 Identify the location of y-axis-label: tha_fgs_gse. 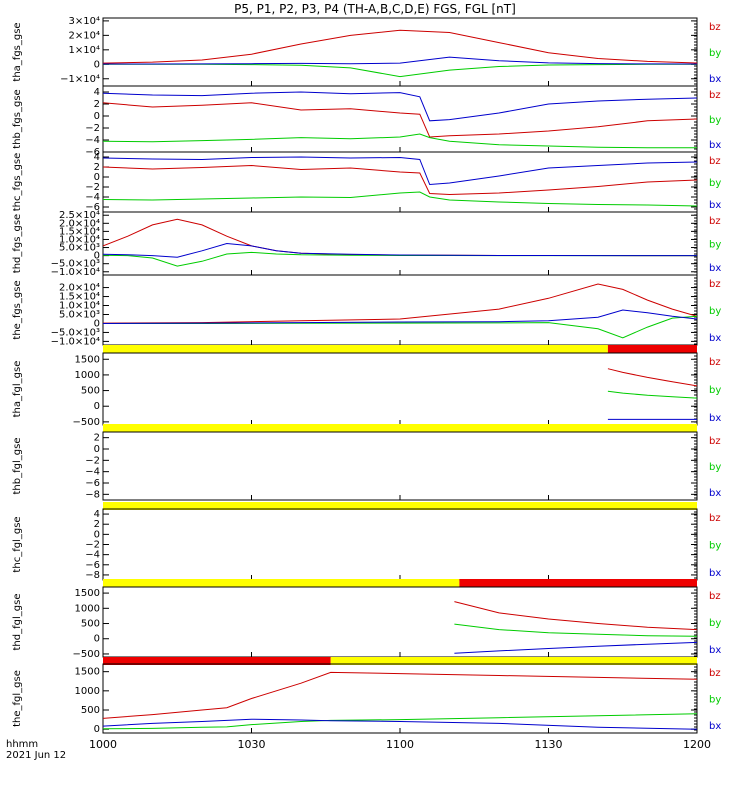
(17, 51).